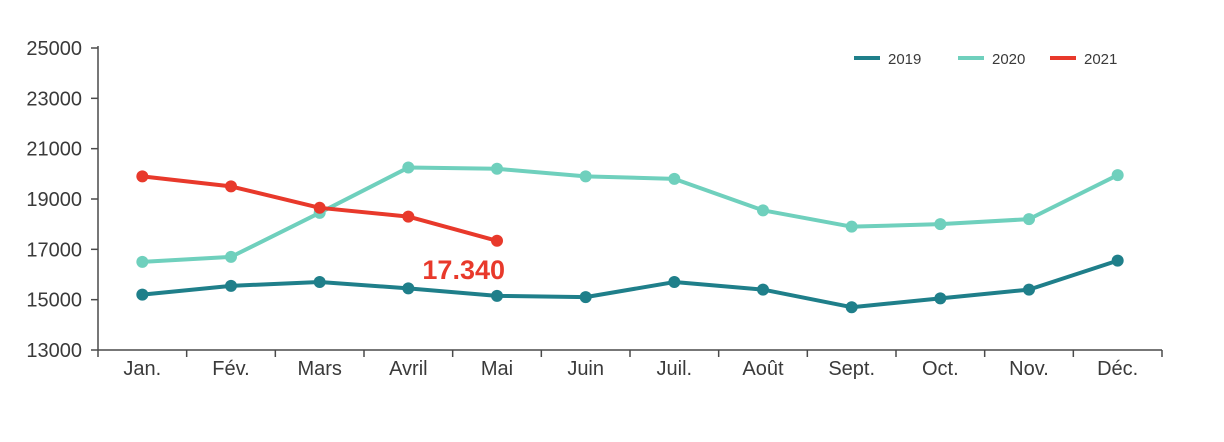 The width and height of the screenshot is (1224, 442). Describe the element at coordinates (142, 369) in the screenshot. I see `x-tick-label: Jan.` at that location.